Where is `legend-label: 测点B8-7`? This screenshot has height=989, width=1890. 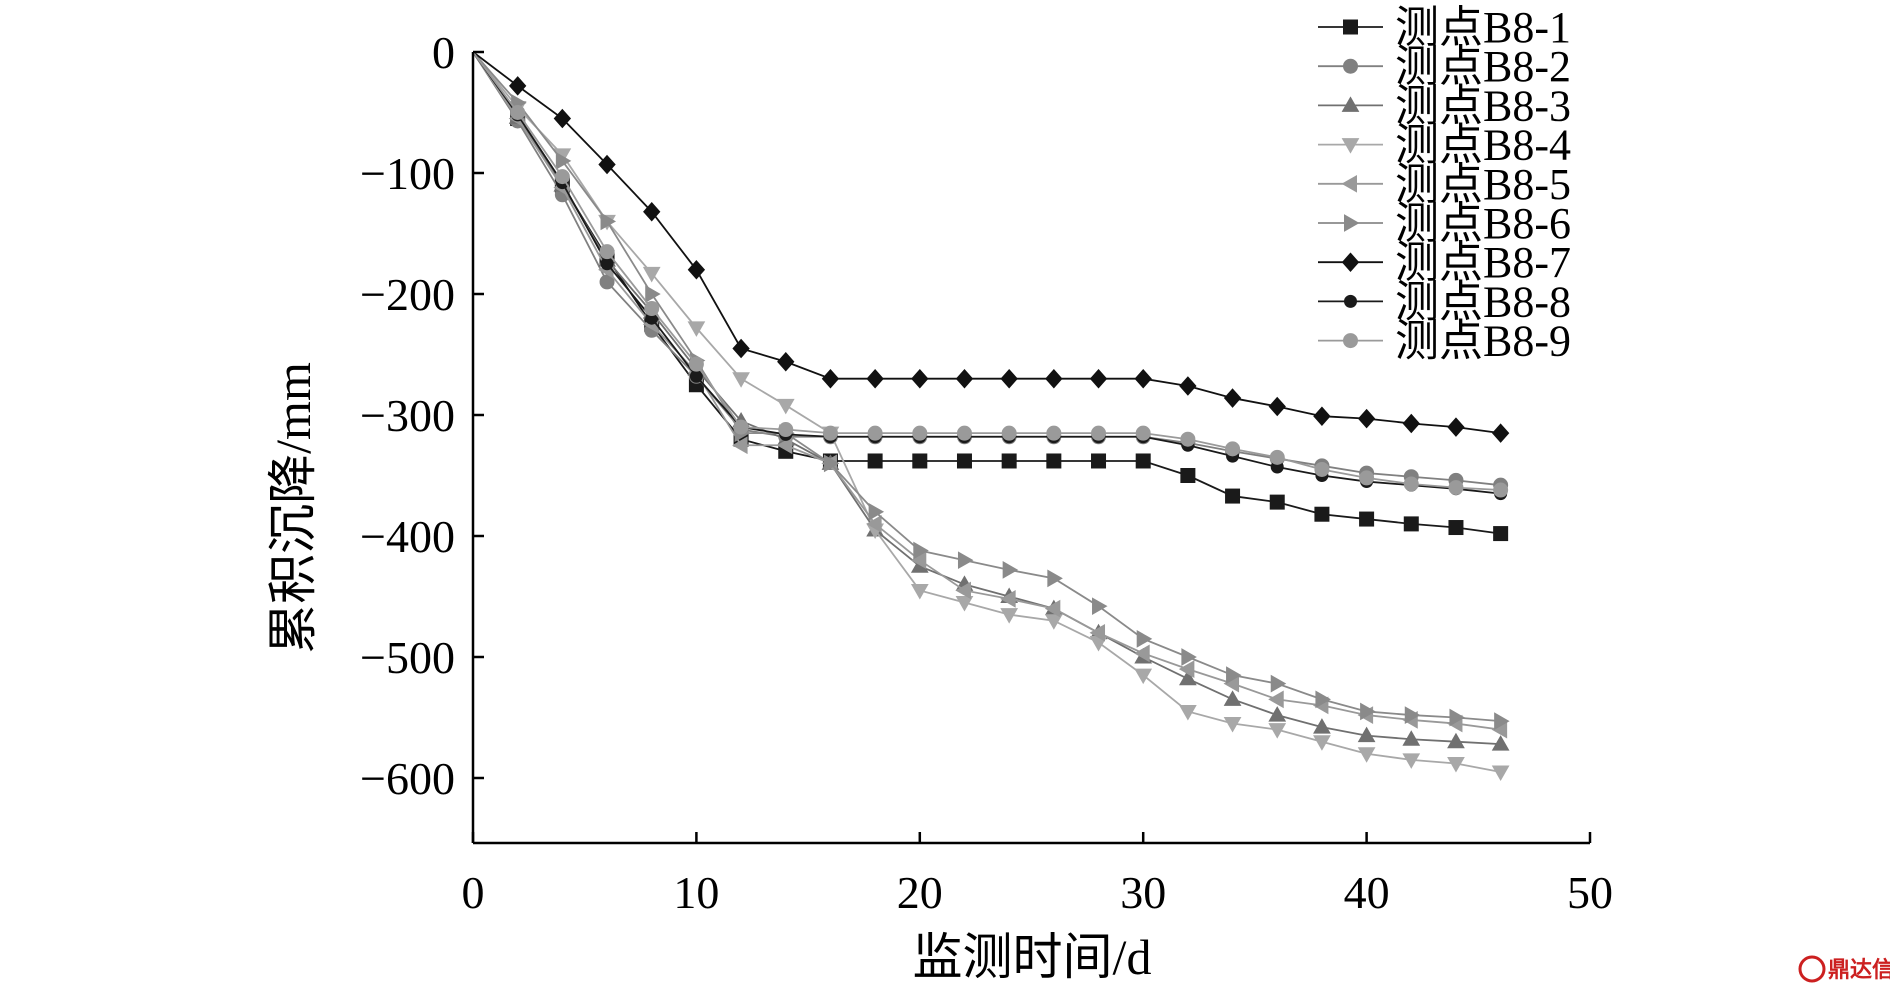
legend-label: 测点B8-7 is located at coordinates (1483, 262).